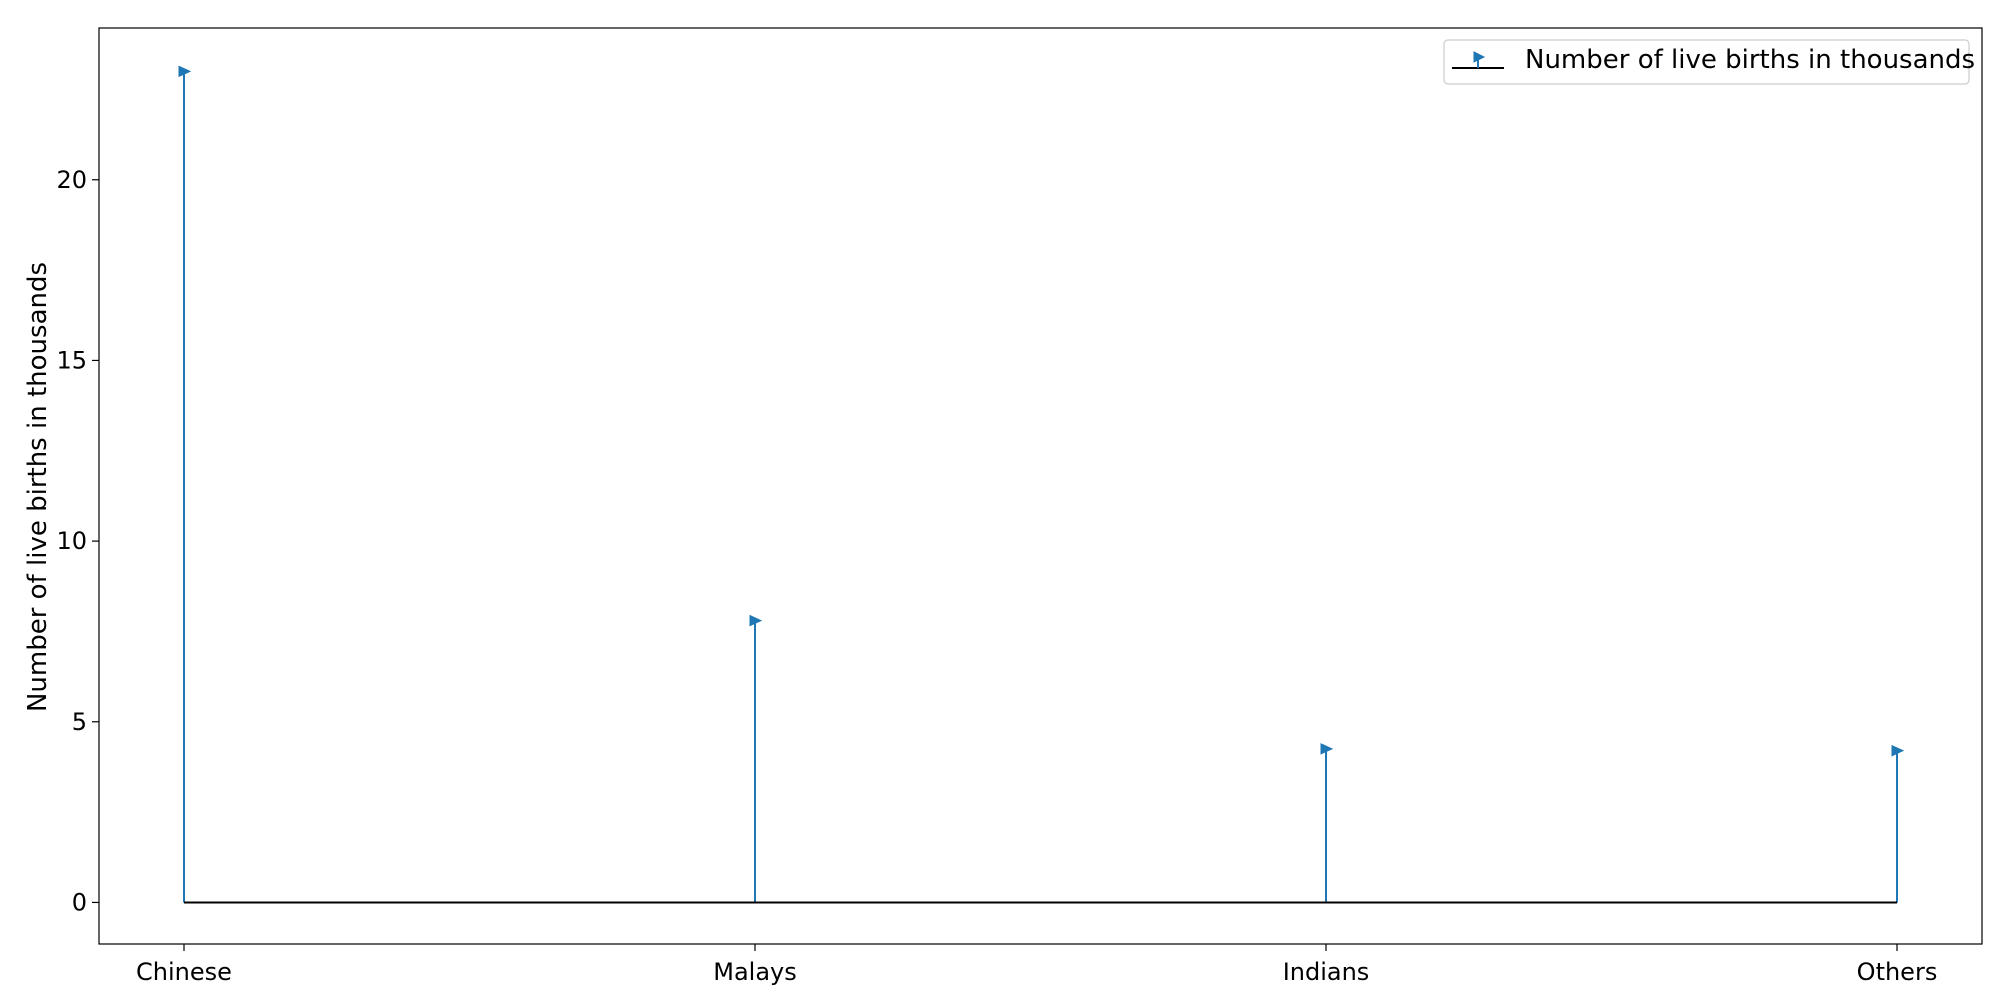 The width and height of the screenshot is (2000, 1000). What do you see at coordinates (1897, 972) in the screenshot?
I see `x-tick-label: Others` at bounding box center [1897, 972].